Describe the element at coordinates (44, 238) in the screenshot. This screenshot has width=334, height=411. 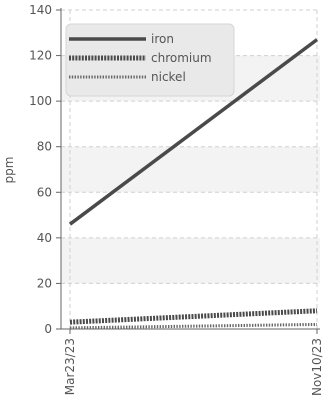
I see `y-tick-label: 40` at that location.